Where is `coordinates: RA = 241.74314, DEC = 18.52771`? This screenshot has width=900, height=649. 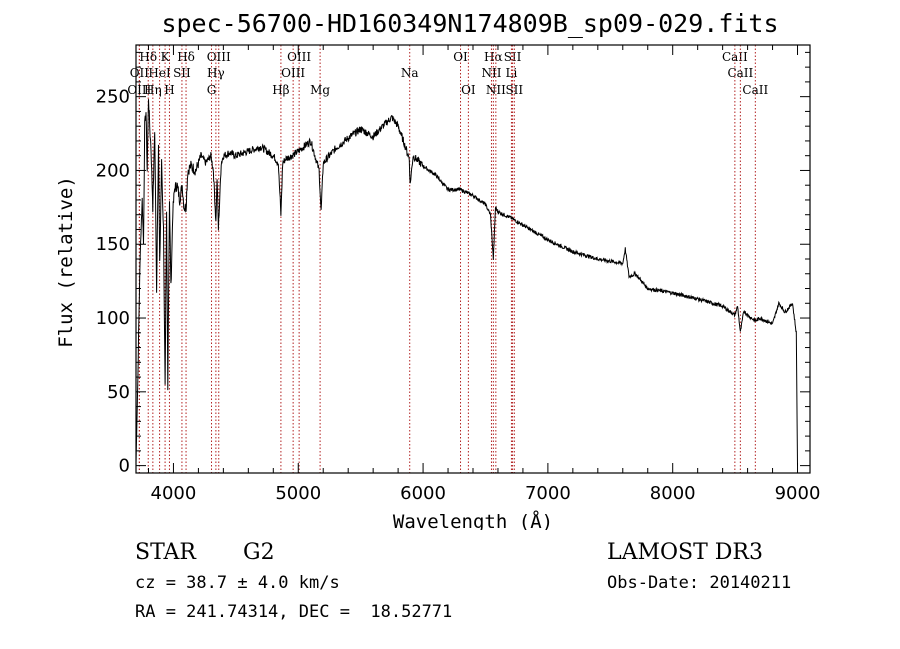 coordinates: RA = 241.74314, DEC = 18.52771 is located at coordinates (294, 612).